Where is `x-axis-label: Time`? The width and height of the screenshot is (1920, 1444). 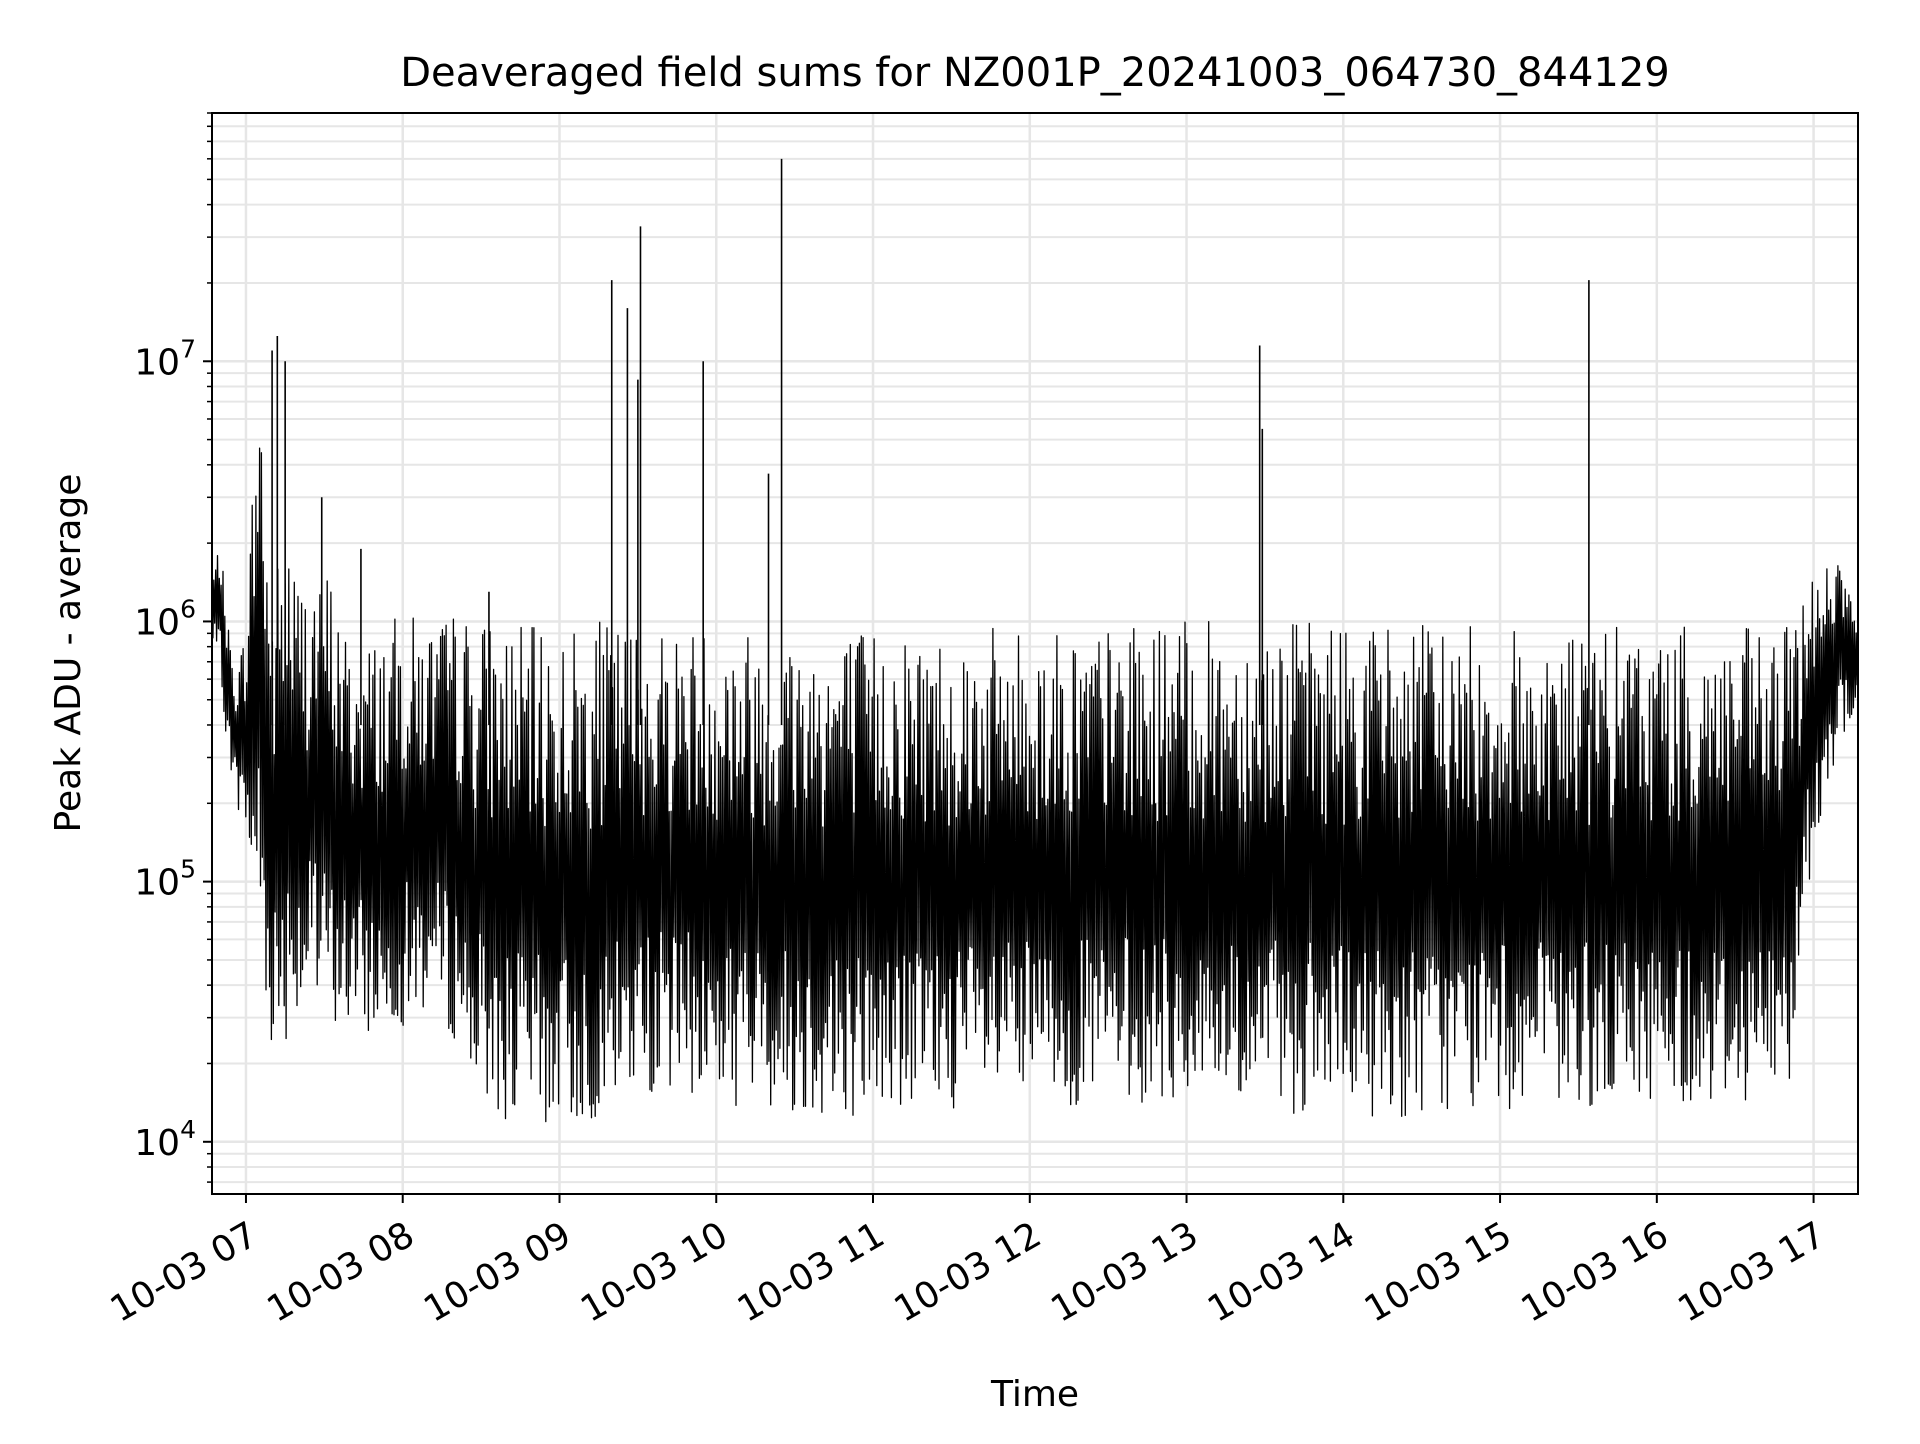
x-axis-label: Time is located at coordinates (1034, 1394).